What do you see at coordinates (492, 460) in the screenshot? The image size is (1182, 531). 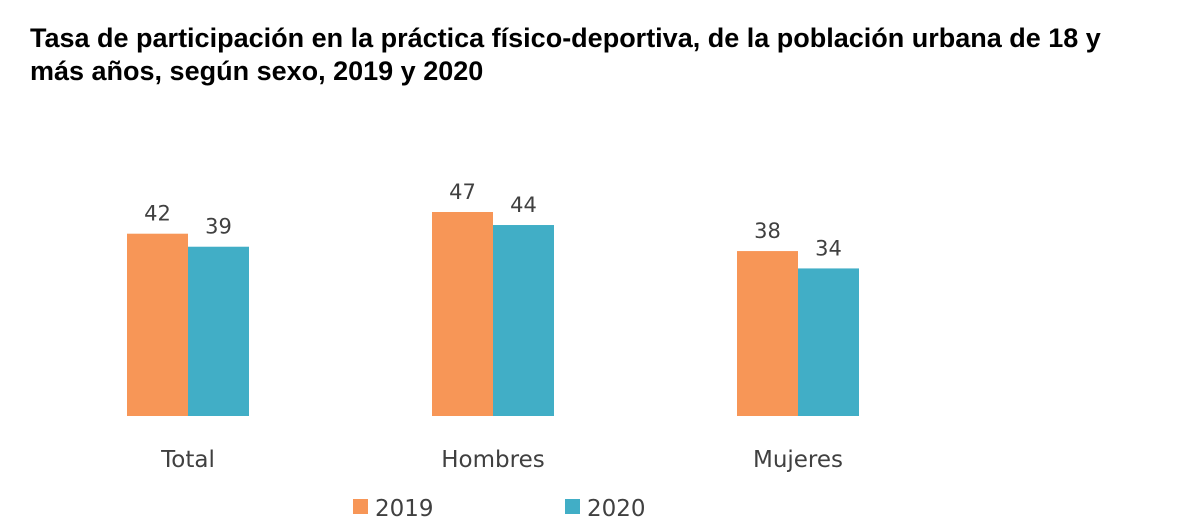 I see `x-tick-label-hombres: Hombres` at bounding box center [492, 460].